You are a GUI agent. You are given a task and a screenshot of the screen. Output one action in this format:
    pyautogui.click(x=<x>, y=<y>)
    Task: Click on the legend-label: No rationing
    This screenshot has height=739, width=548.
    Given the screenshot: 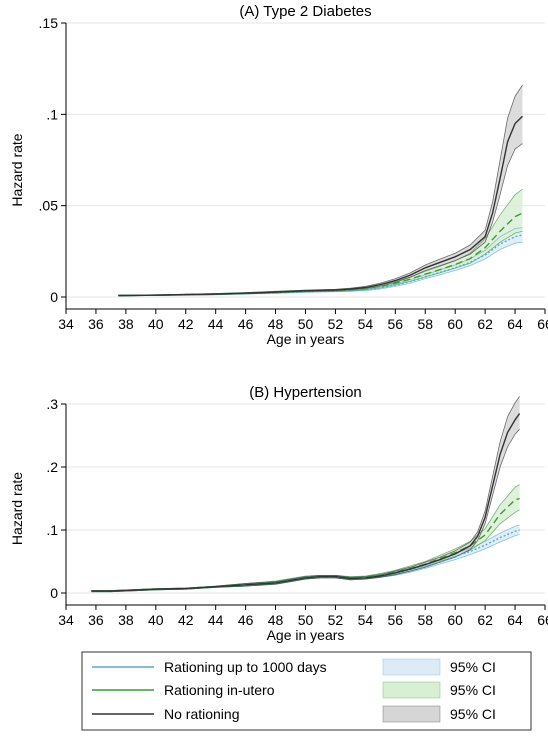 What is the action you would take?
    pyautogui.click(x=202, y=714)
    